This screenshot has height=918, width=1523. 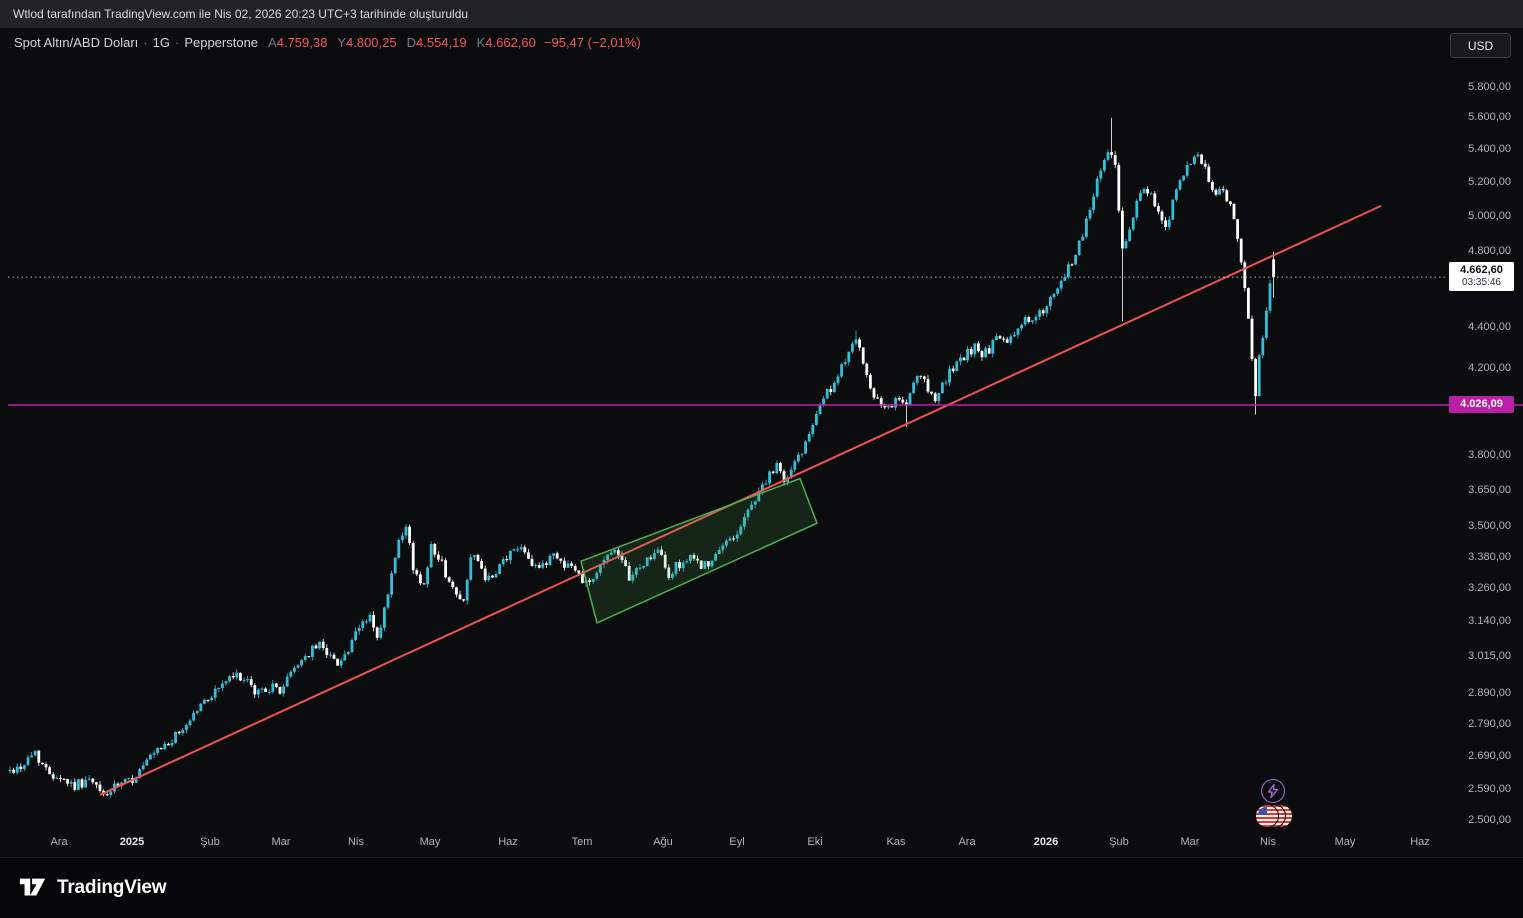 What do you see at coordinates (1273, 791) in the screenshot?
I see `lightning-icon` at bounding box center [1273, 791].